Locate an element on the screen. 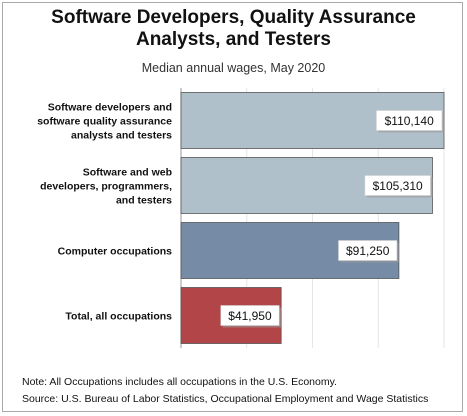 Image resolution: width=467 pixels, height=416 pixels. chart-subtitle: Median annual wages, May 2020 is located at coordinates (233, 68).